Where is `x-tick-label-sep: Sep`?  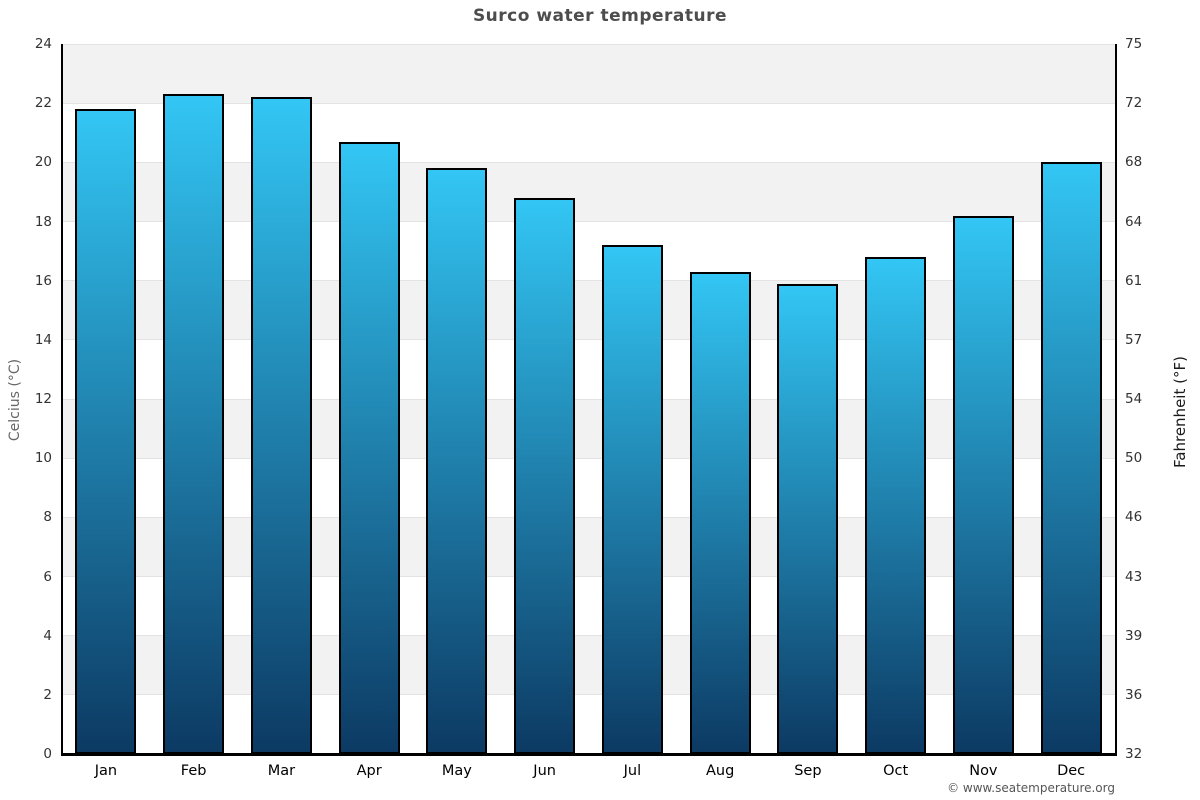
x-tick-label-sep: Sep is located at coordinates (808, 771).